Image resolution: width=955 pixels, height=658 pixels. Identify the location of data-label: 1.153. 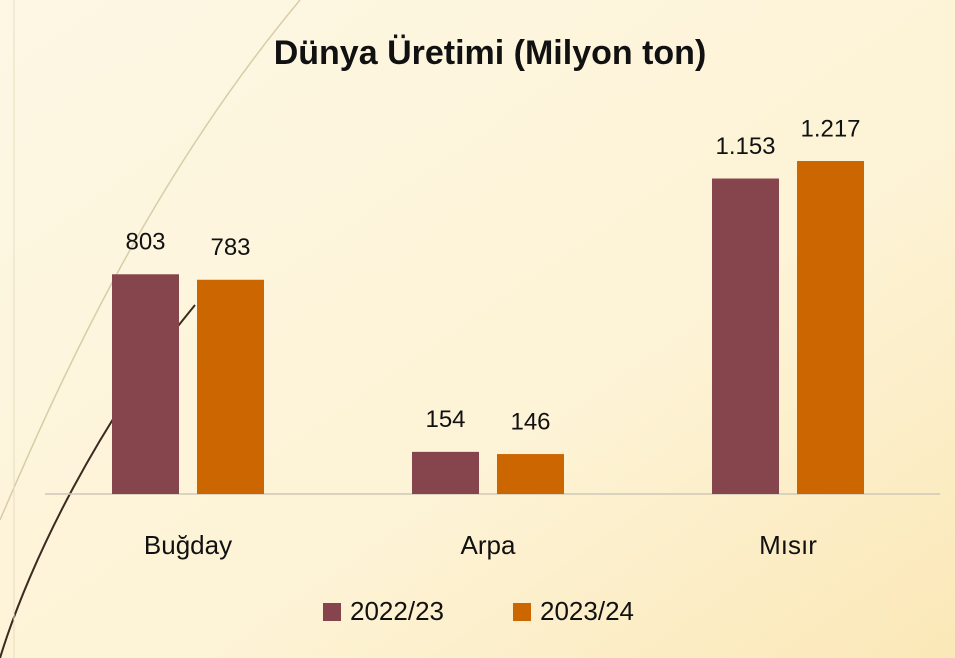
(745, 146).